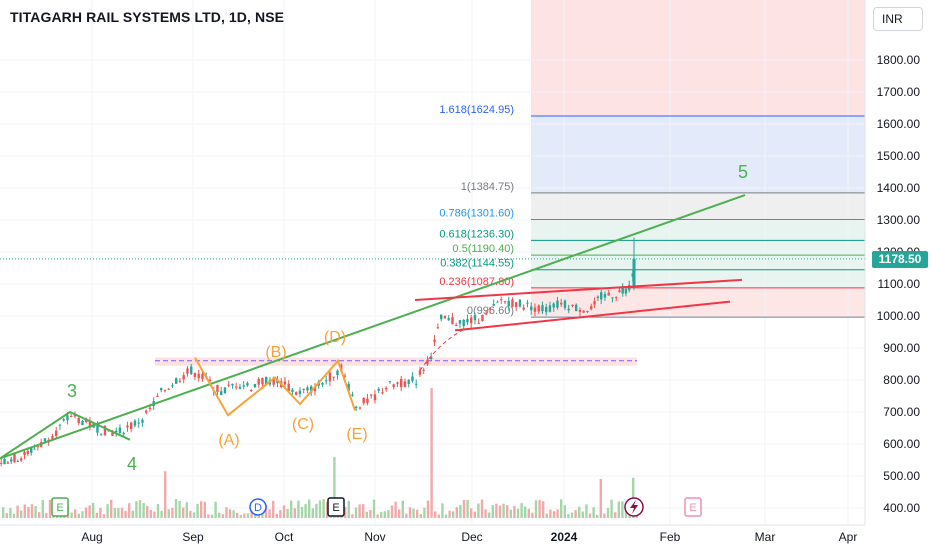 The height and width of the screenshot is (550, 932). Describe the element at coordinates (901, 476) in the screenshot. I see `y-tick-13: 500.00` at that location.